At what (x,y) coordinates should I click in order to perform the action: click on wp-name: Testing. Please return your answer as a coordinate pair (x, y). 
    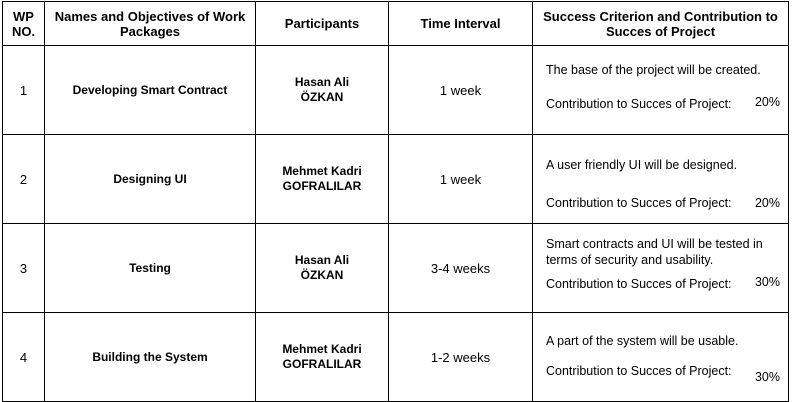
    Looking at the image, I should click on (150, 268).